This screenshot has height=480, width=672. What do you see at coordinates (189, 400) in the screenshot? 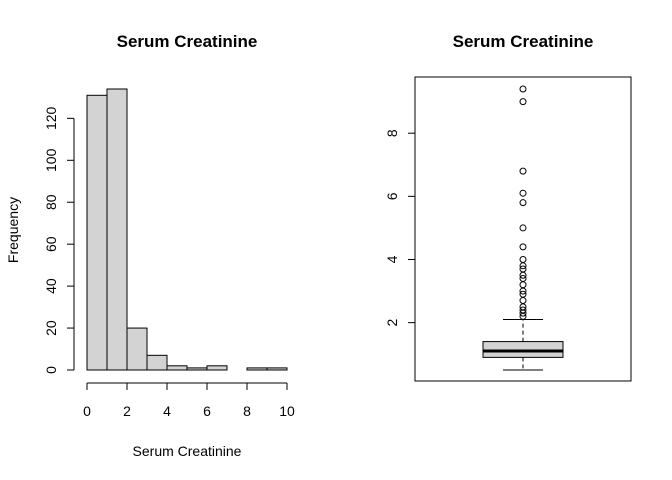
I see `histogram-x-axis: 0 2 4 6 8 10` at bounding box center [189, 400].